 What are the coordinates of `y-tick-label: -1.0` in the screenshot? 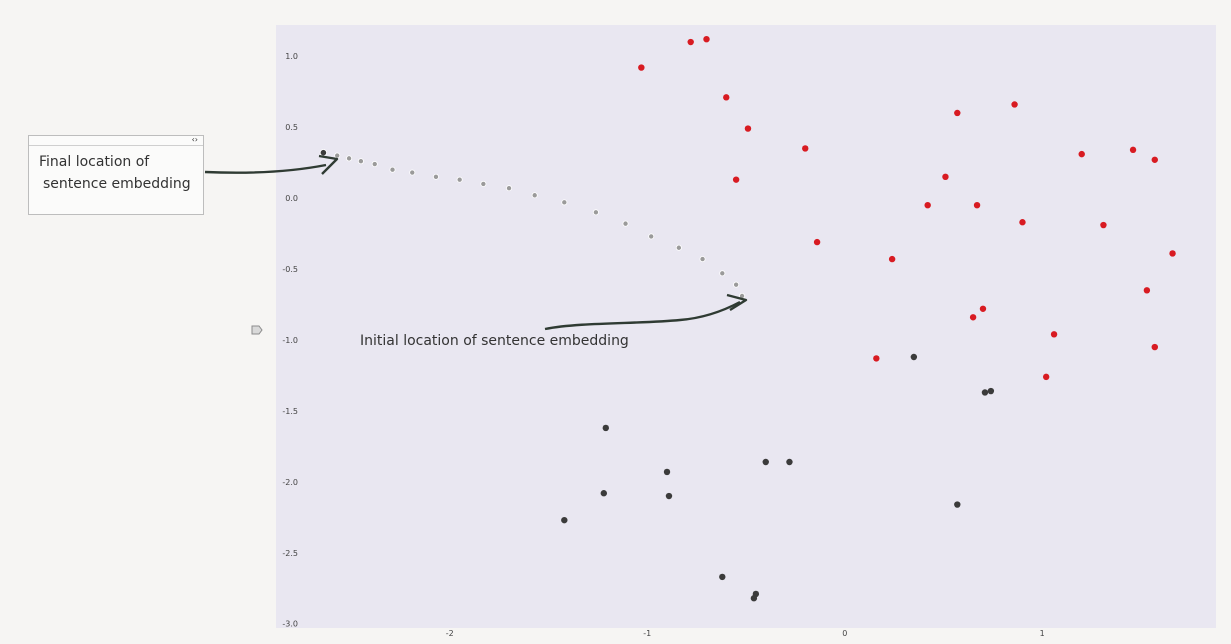 It's located at (290, 340).